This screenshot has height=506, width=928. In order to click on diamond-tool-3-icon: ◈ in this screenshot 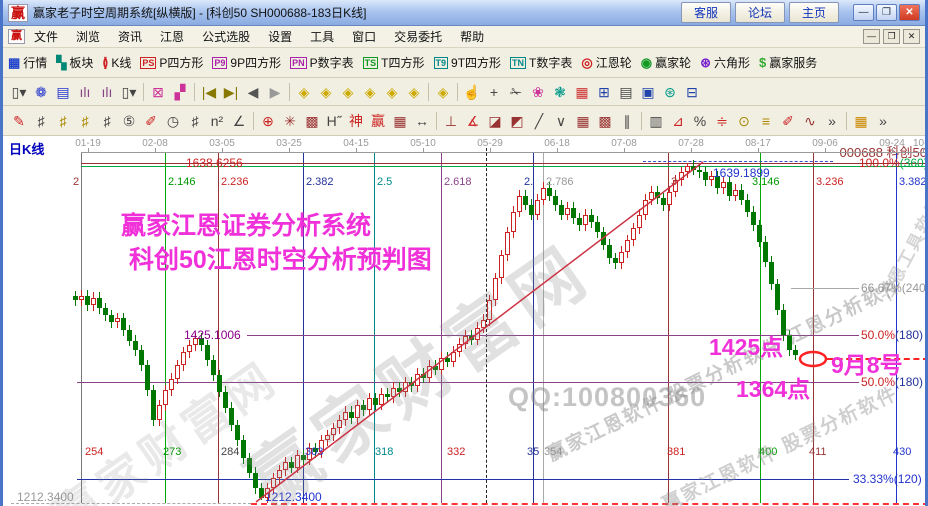, I will do `click(348, 91)`.